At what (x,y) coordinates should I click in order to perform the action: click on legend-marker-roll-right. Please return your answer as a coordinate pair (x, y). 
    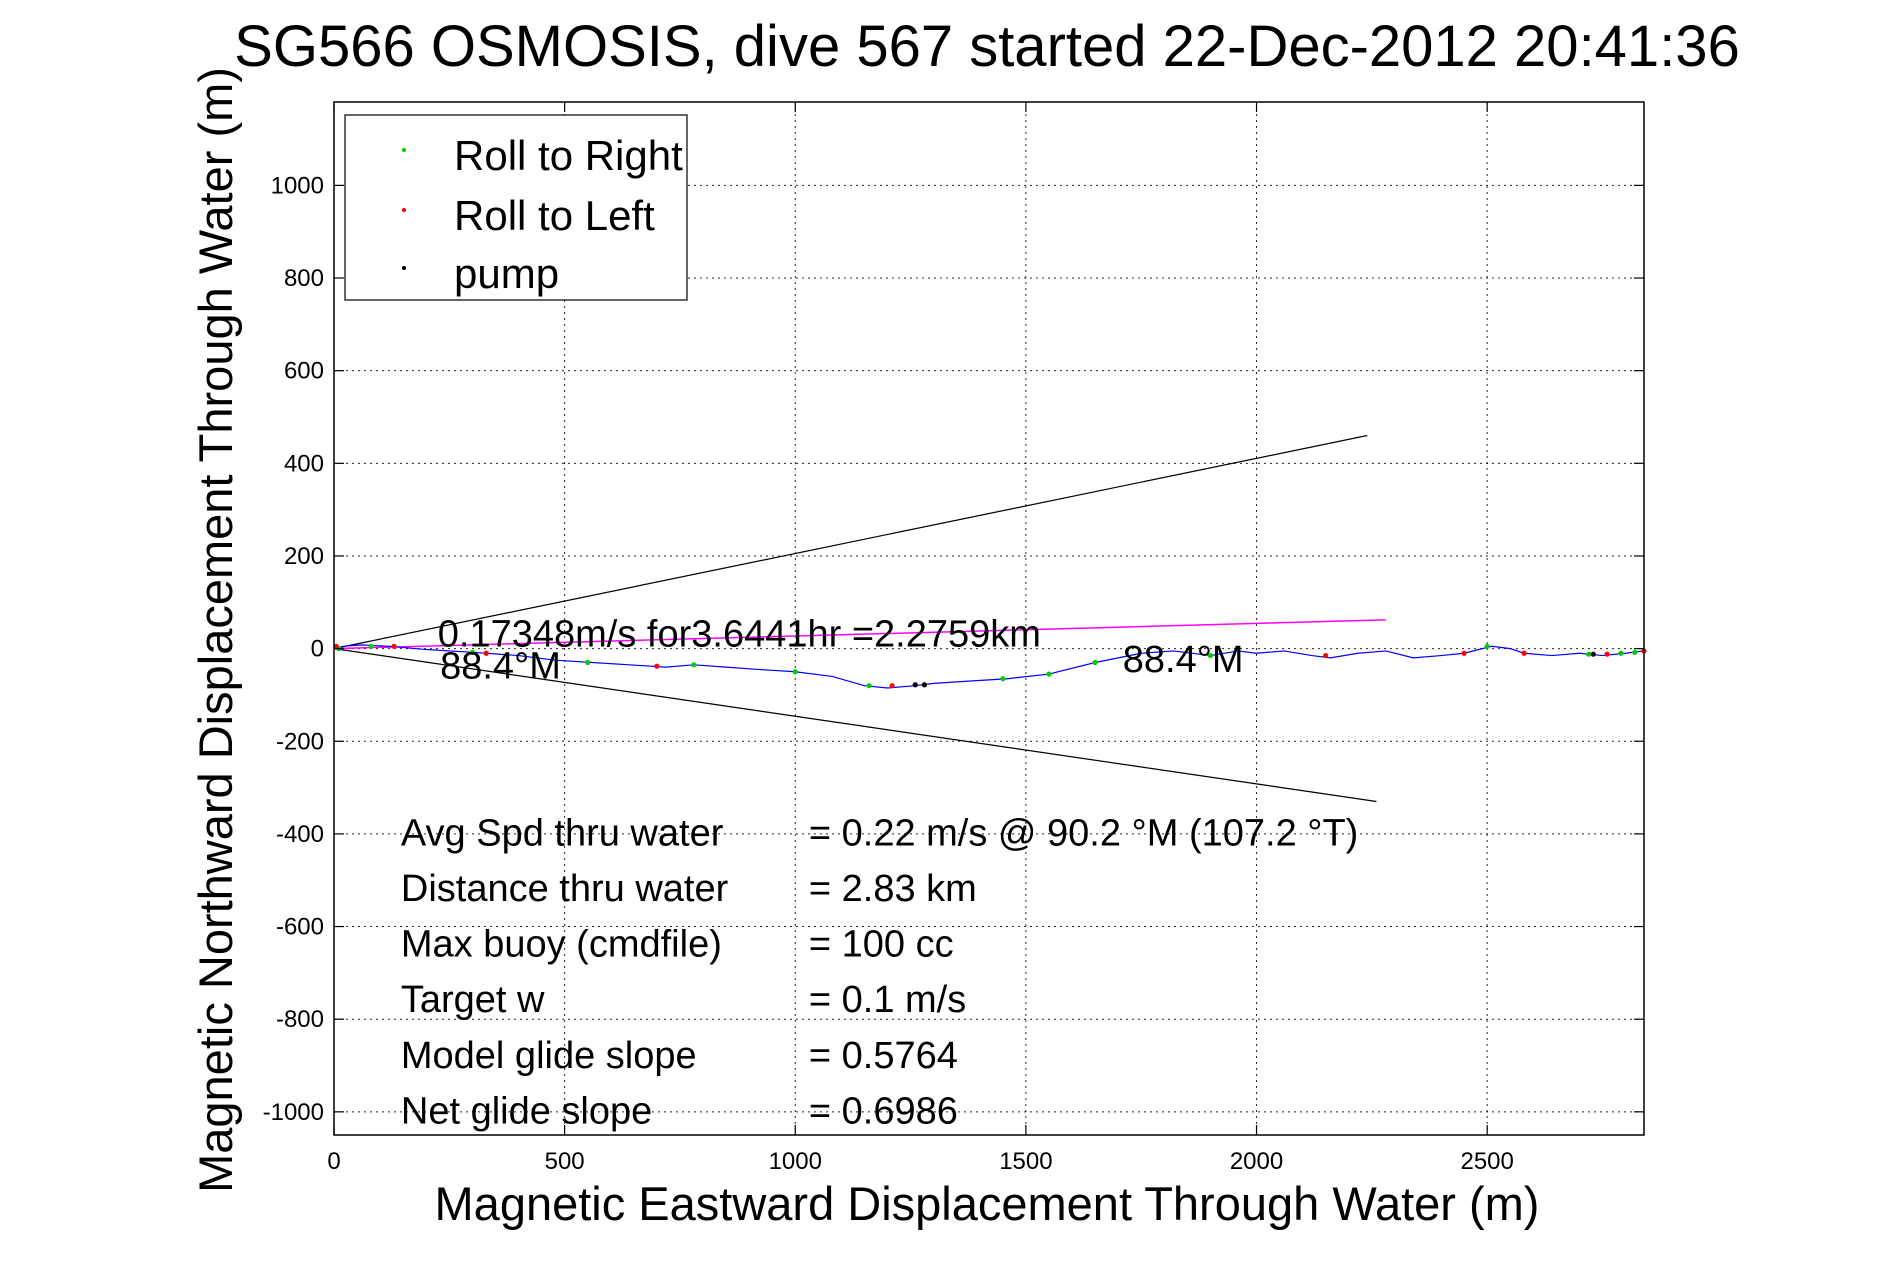
    Looking at the image, I should click on (404, 150).